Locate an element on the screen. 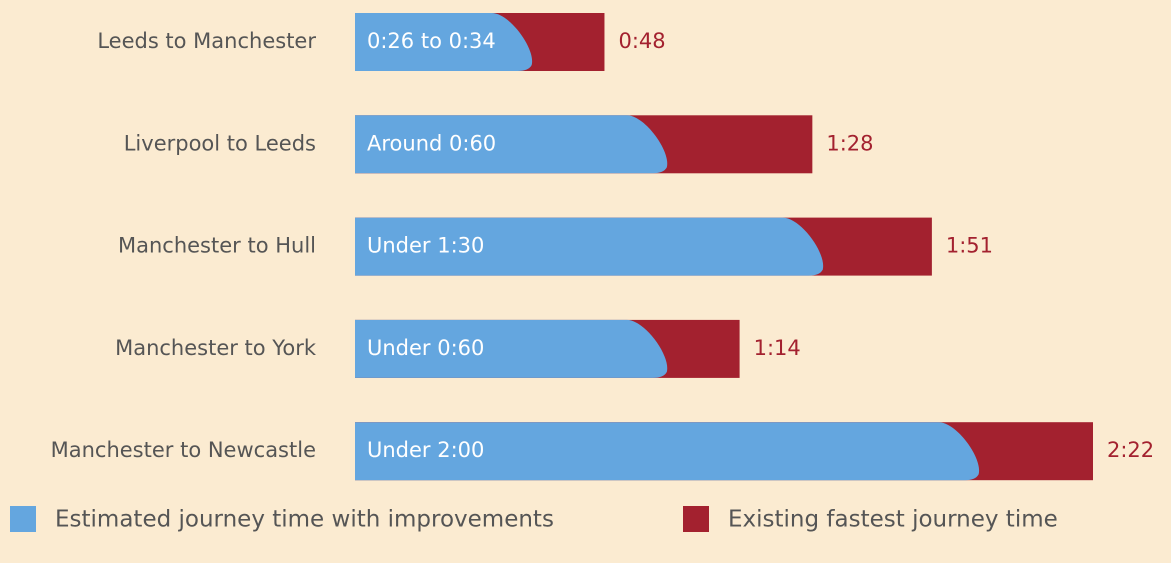 This screenshot has height=563, width=1171. value-label-estimated: Around 0:60 is located at coordinates (431, 143).